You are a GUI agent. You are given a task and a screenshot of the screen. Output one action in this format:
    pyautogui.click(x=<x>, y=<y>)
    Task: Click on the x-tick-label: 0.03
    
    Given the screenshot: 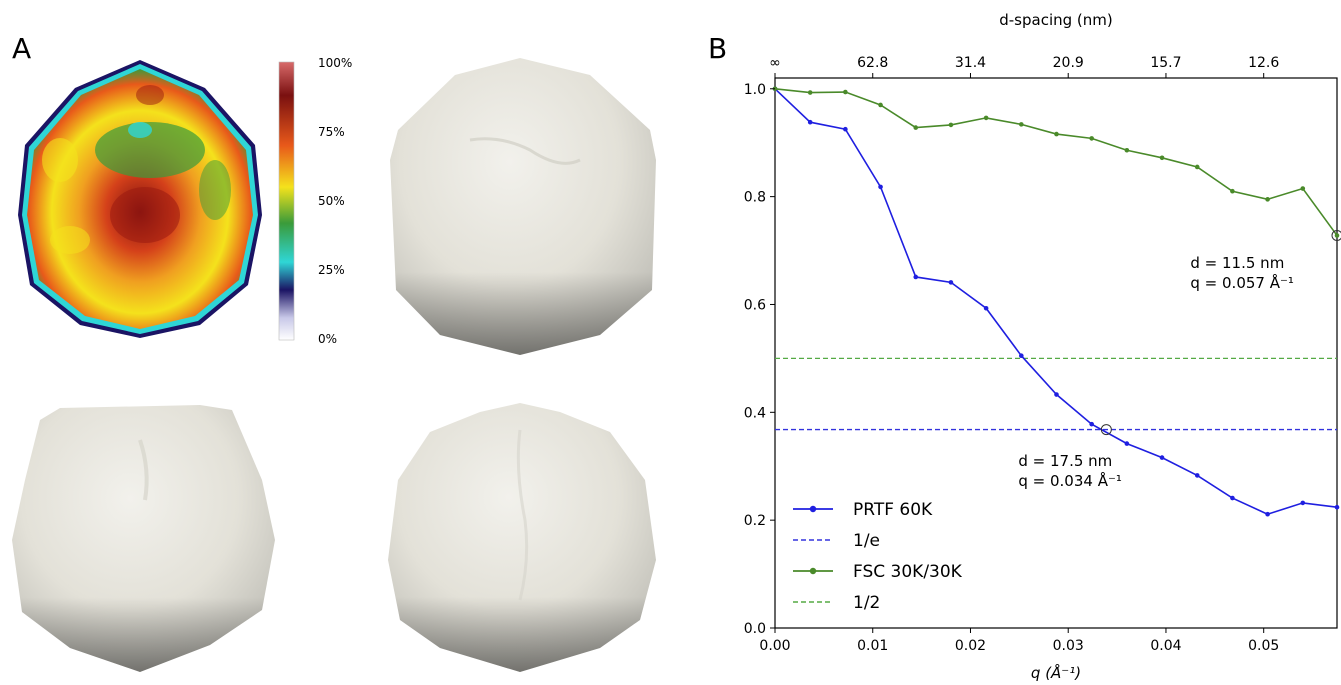 What is the action you would take?
    pyautogui.click(x=1068, y=646)
    